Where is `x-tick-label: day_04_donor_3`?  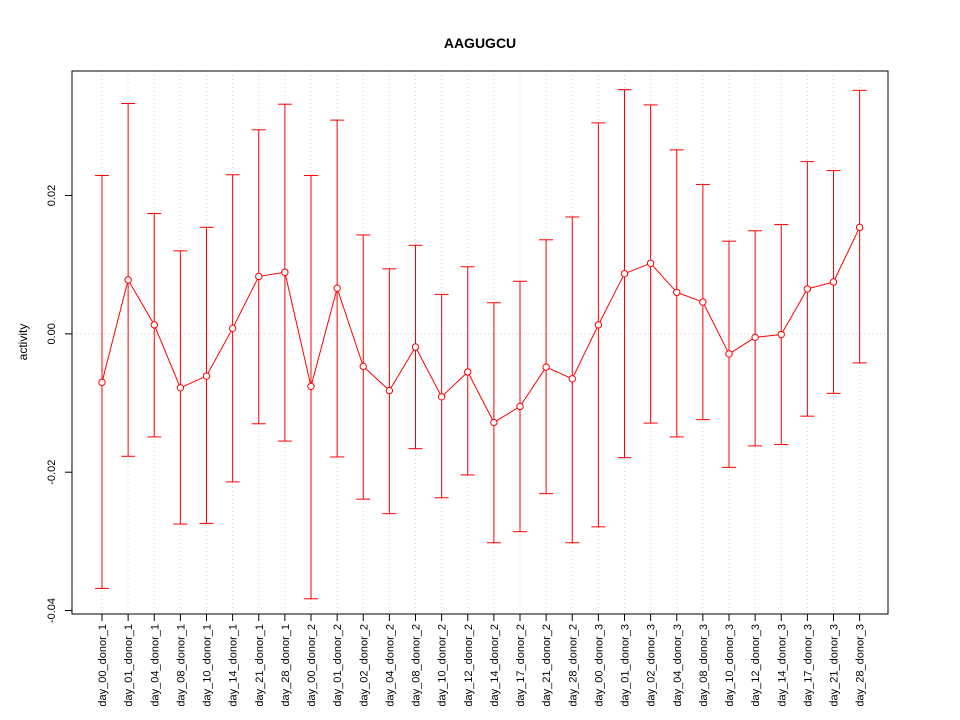
x-tick-label: day_04_donor_3 is located at coordinates (678, 665).